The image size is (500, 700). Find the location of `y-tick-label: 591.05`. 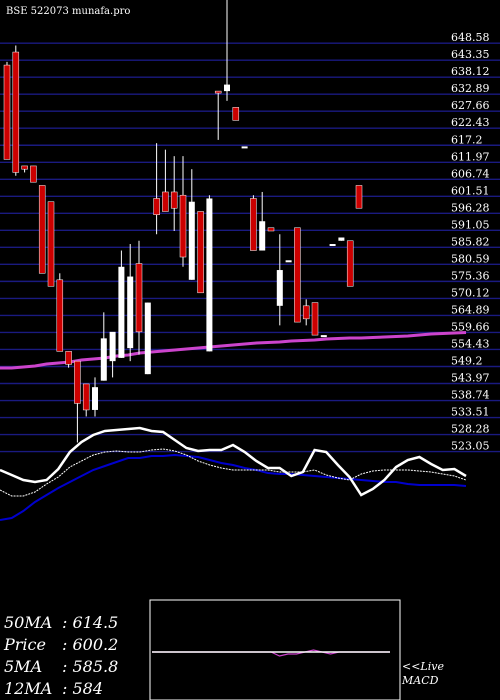

y-tick-label: 591.05 is located at coordinates (470, 224).